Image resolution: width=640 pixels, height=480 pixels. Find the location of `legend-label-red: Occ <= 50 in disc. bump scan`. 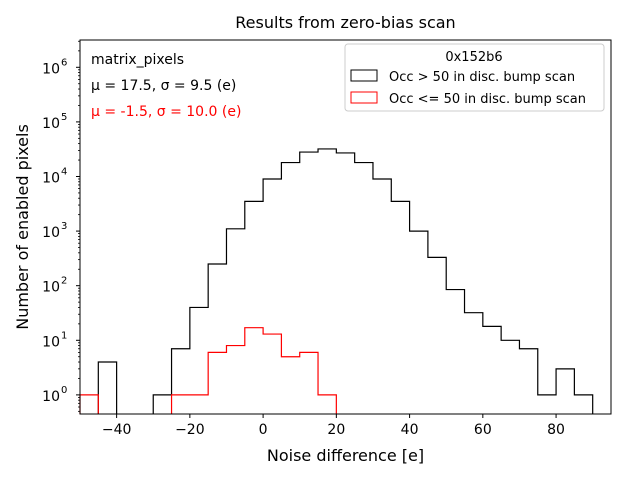

legend-label-red: Occ <= 50 in disc. bump scan is located at coordinates (487, 99).